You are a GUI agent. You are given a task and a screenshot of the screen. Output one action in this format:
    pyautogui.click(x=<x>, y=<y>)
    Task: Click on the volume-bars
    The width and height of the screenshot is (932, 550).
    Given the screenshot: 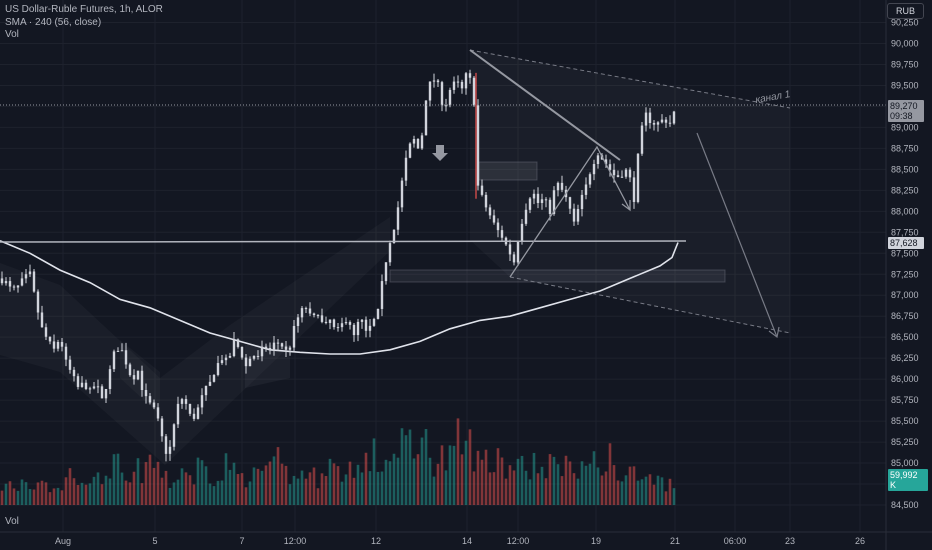 What is the action you would take?
    pyautogui.click(x=338, y=461)
    